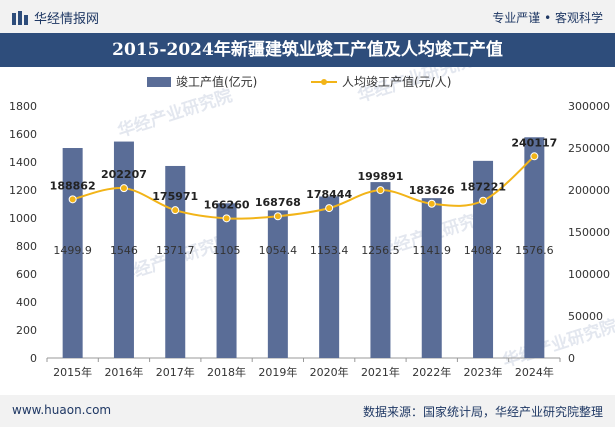 The width and height of the screenshot is (615, 427). Describe the element at coordinates (26, 246) in the screenshot. I see `y-left-tick-label: 800` at that location.